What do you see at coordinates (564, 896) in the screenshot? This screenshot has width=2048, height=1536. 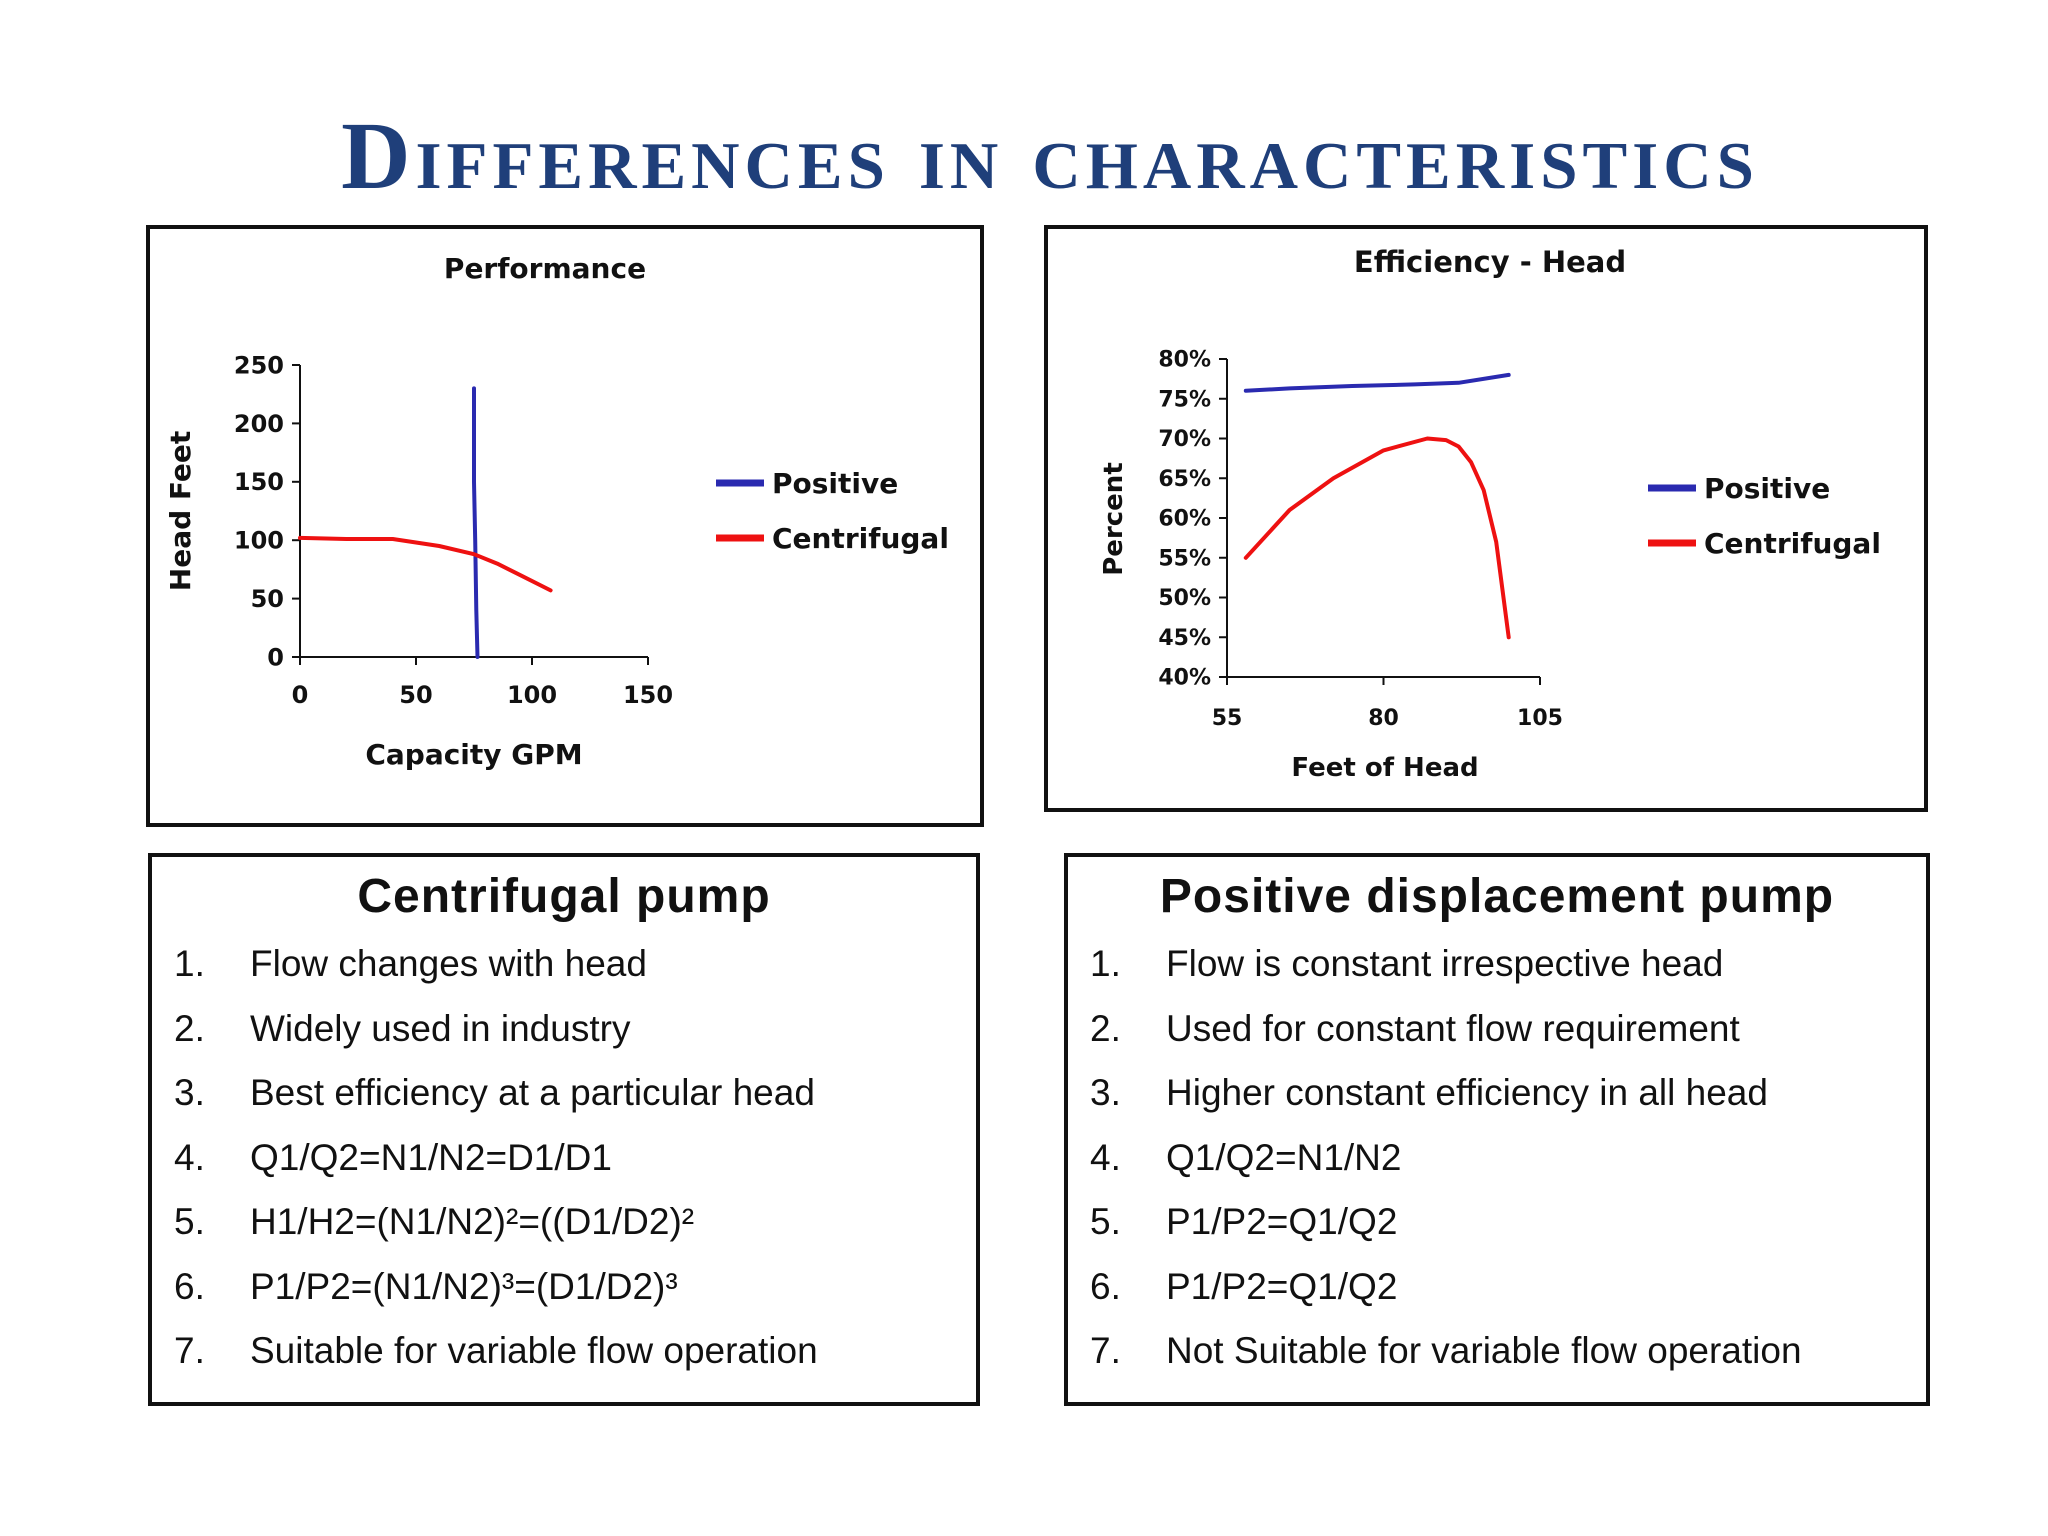 I see `centrifugal-pump-heading: Centrifugal pump` at bounding box center [564, 896].